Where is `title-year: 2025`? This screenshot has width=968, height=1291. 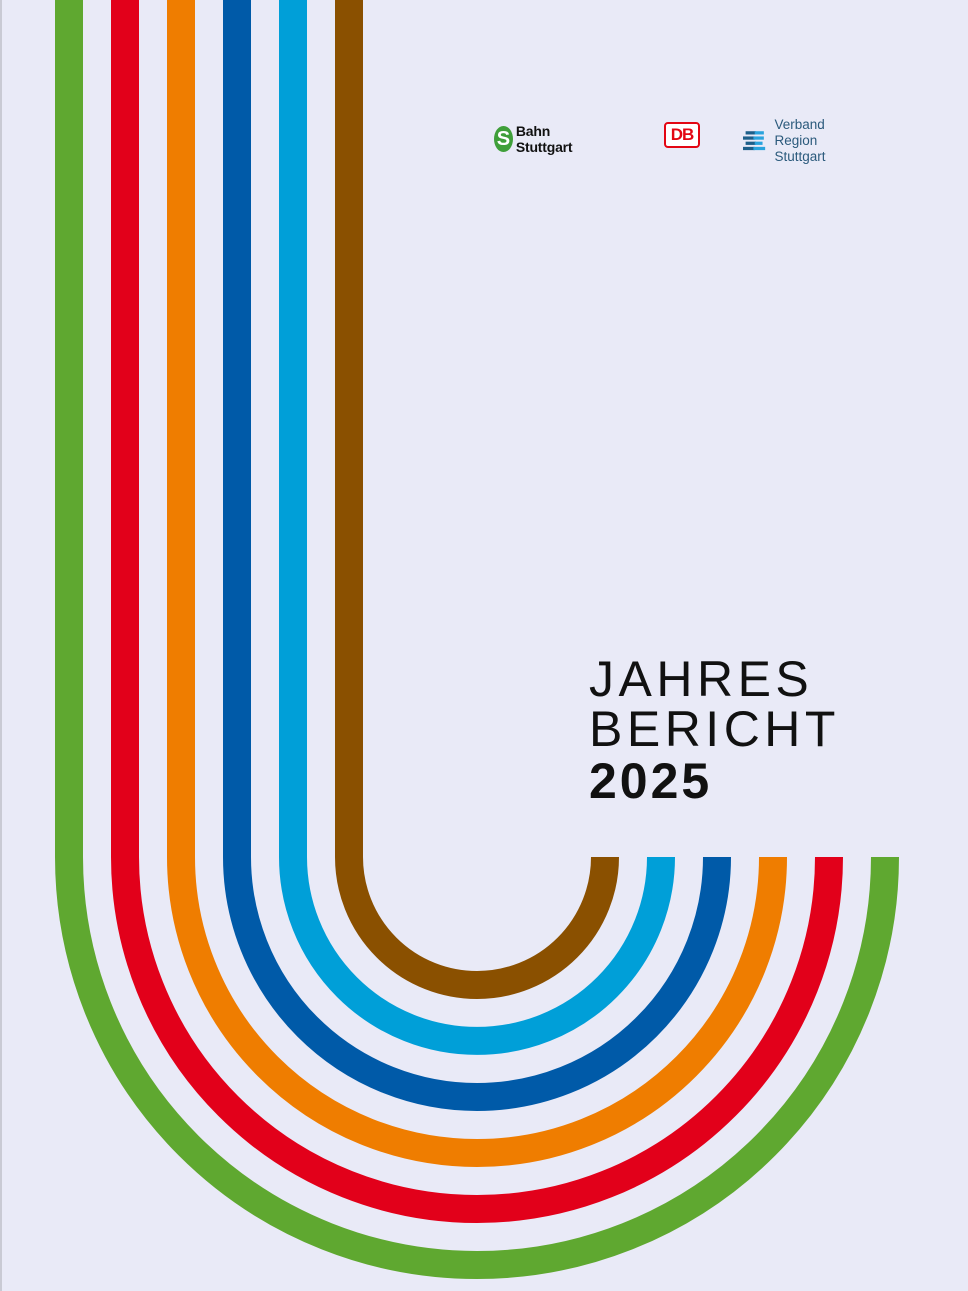
title-year: 2025 is located at coordinates (651, 781).